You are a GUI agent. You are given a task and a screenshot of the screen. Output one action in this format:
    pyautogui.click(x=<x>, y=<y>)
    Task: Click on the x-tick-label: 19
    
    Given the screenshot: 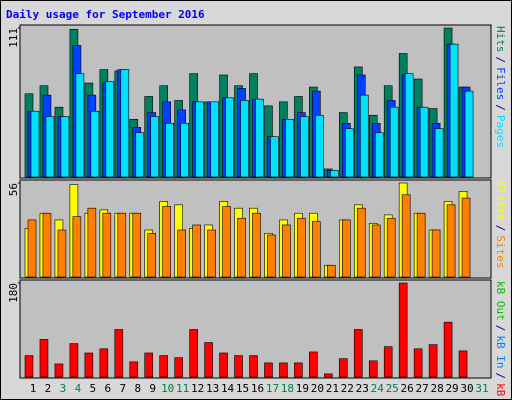 What is the action you would take?
    pyautogui.click(x=302, y=388)
    